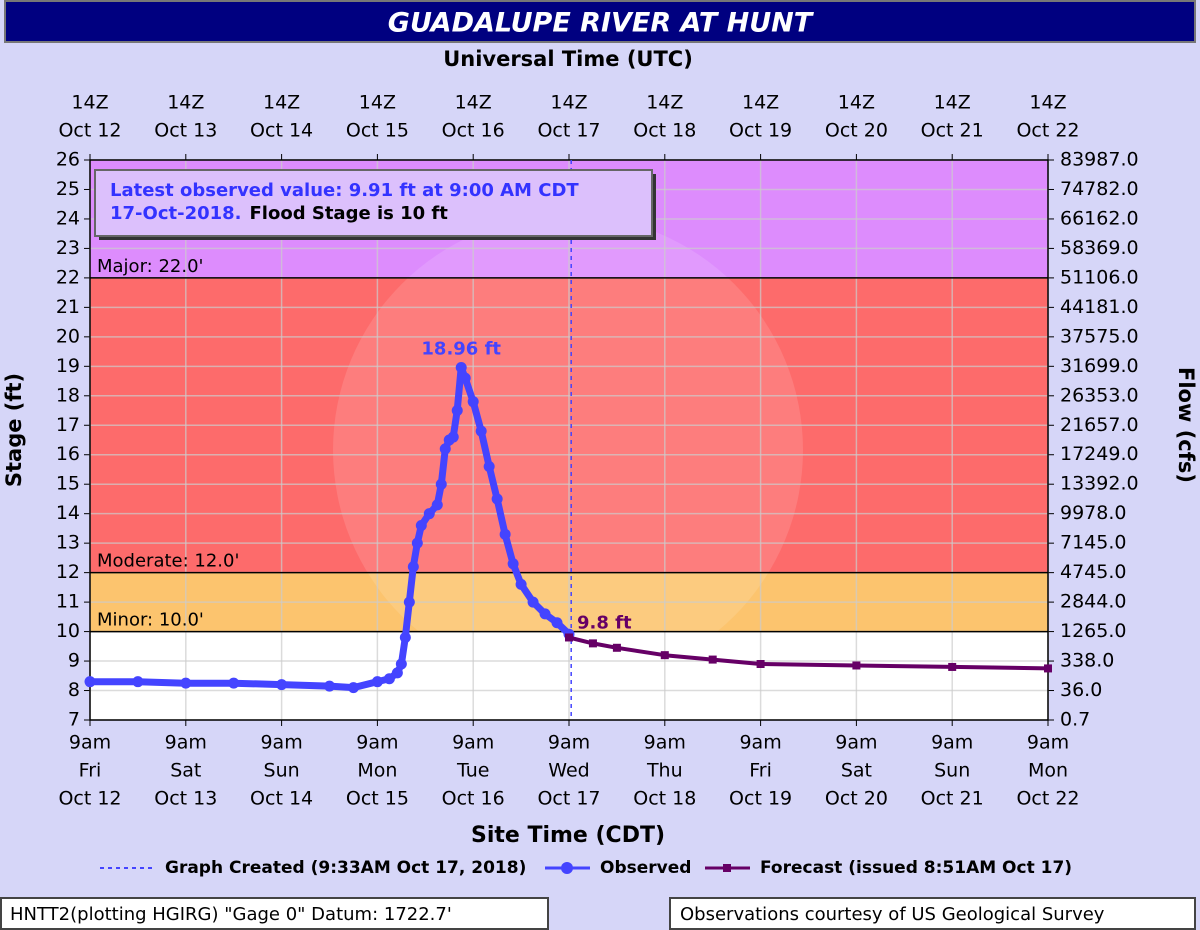 The image size is (1200, 930). I want to click on y2-tick-label: 37575.0, so click(1099, 336).